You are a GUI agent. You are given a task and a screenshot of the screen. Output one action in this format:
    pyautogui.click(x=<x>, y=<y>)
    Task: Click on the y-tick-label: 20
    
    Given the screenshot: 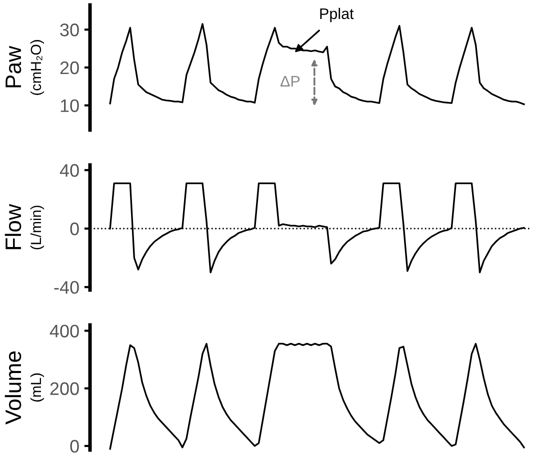 What is the action you would take?
    pyautogui.click(x=69, y=67)
    